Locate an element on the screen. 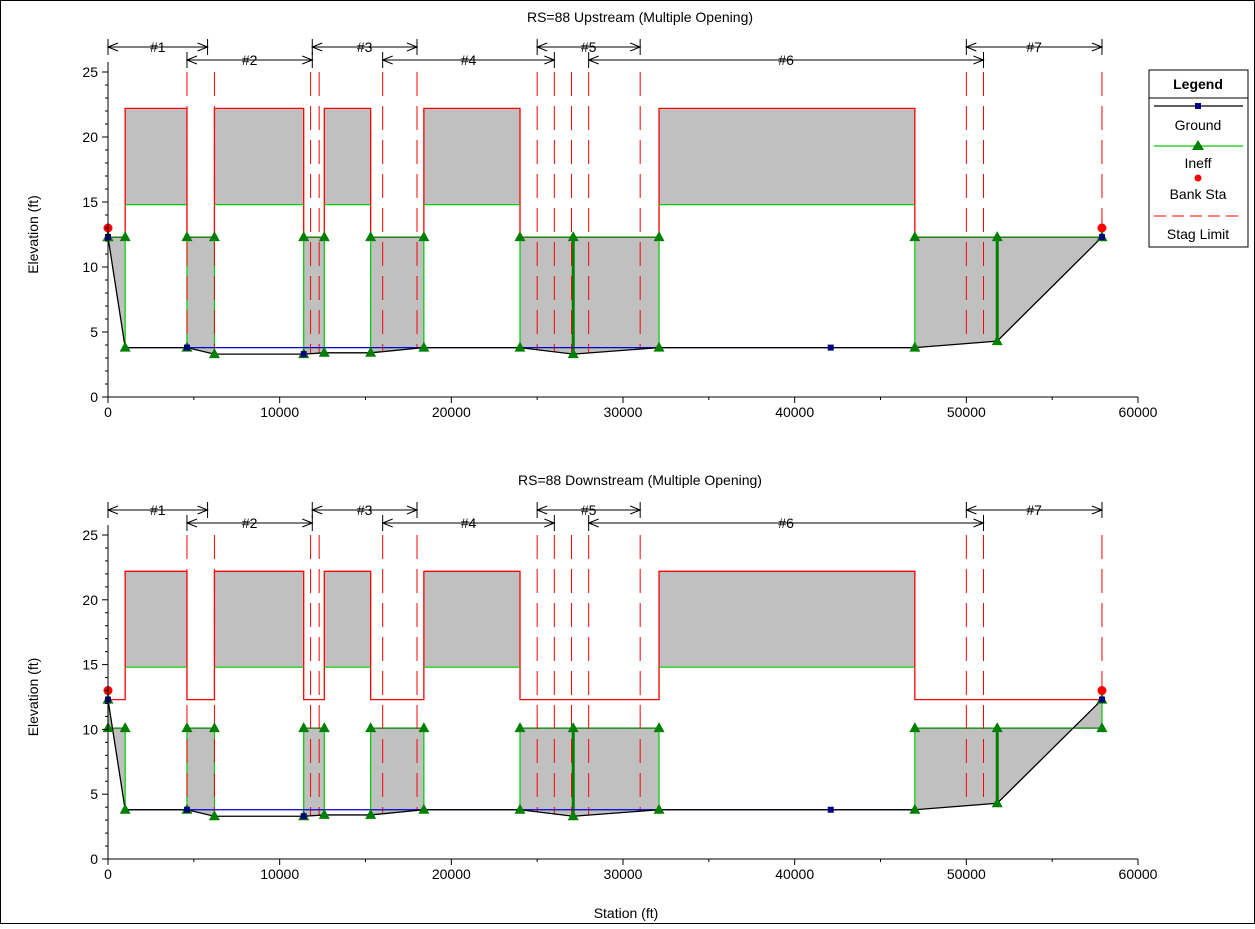 This screenshot has width=1255, height=929. y-tick-label: 10 is located at coordinates (90, 729).